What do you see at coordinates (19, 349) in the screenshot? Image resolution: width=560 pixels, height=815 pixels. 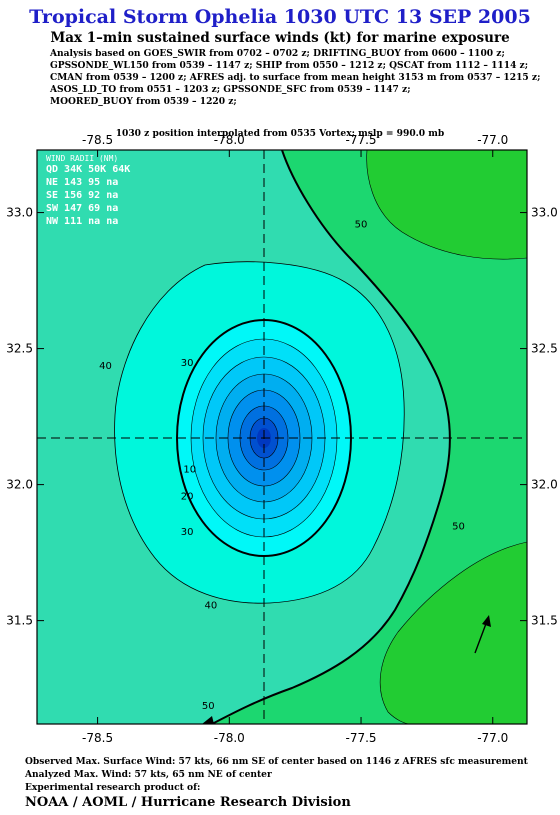 I see `y-tick-label-left: 32.5` at bounding box center [19, 349].